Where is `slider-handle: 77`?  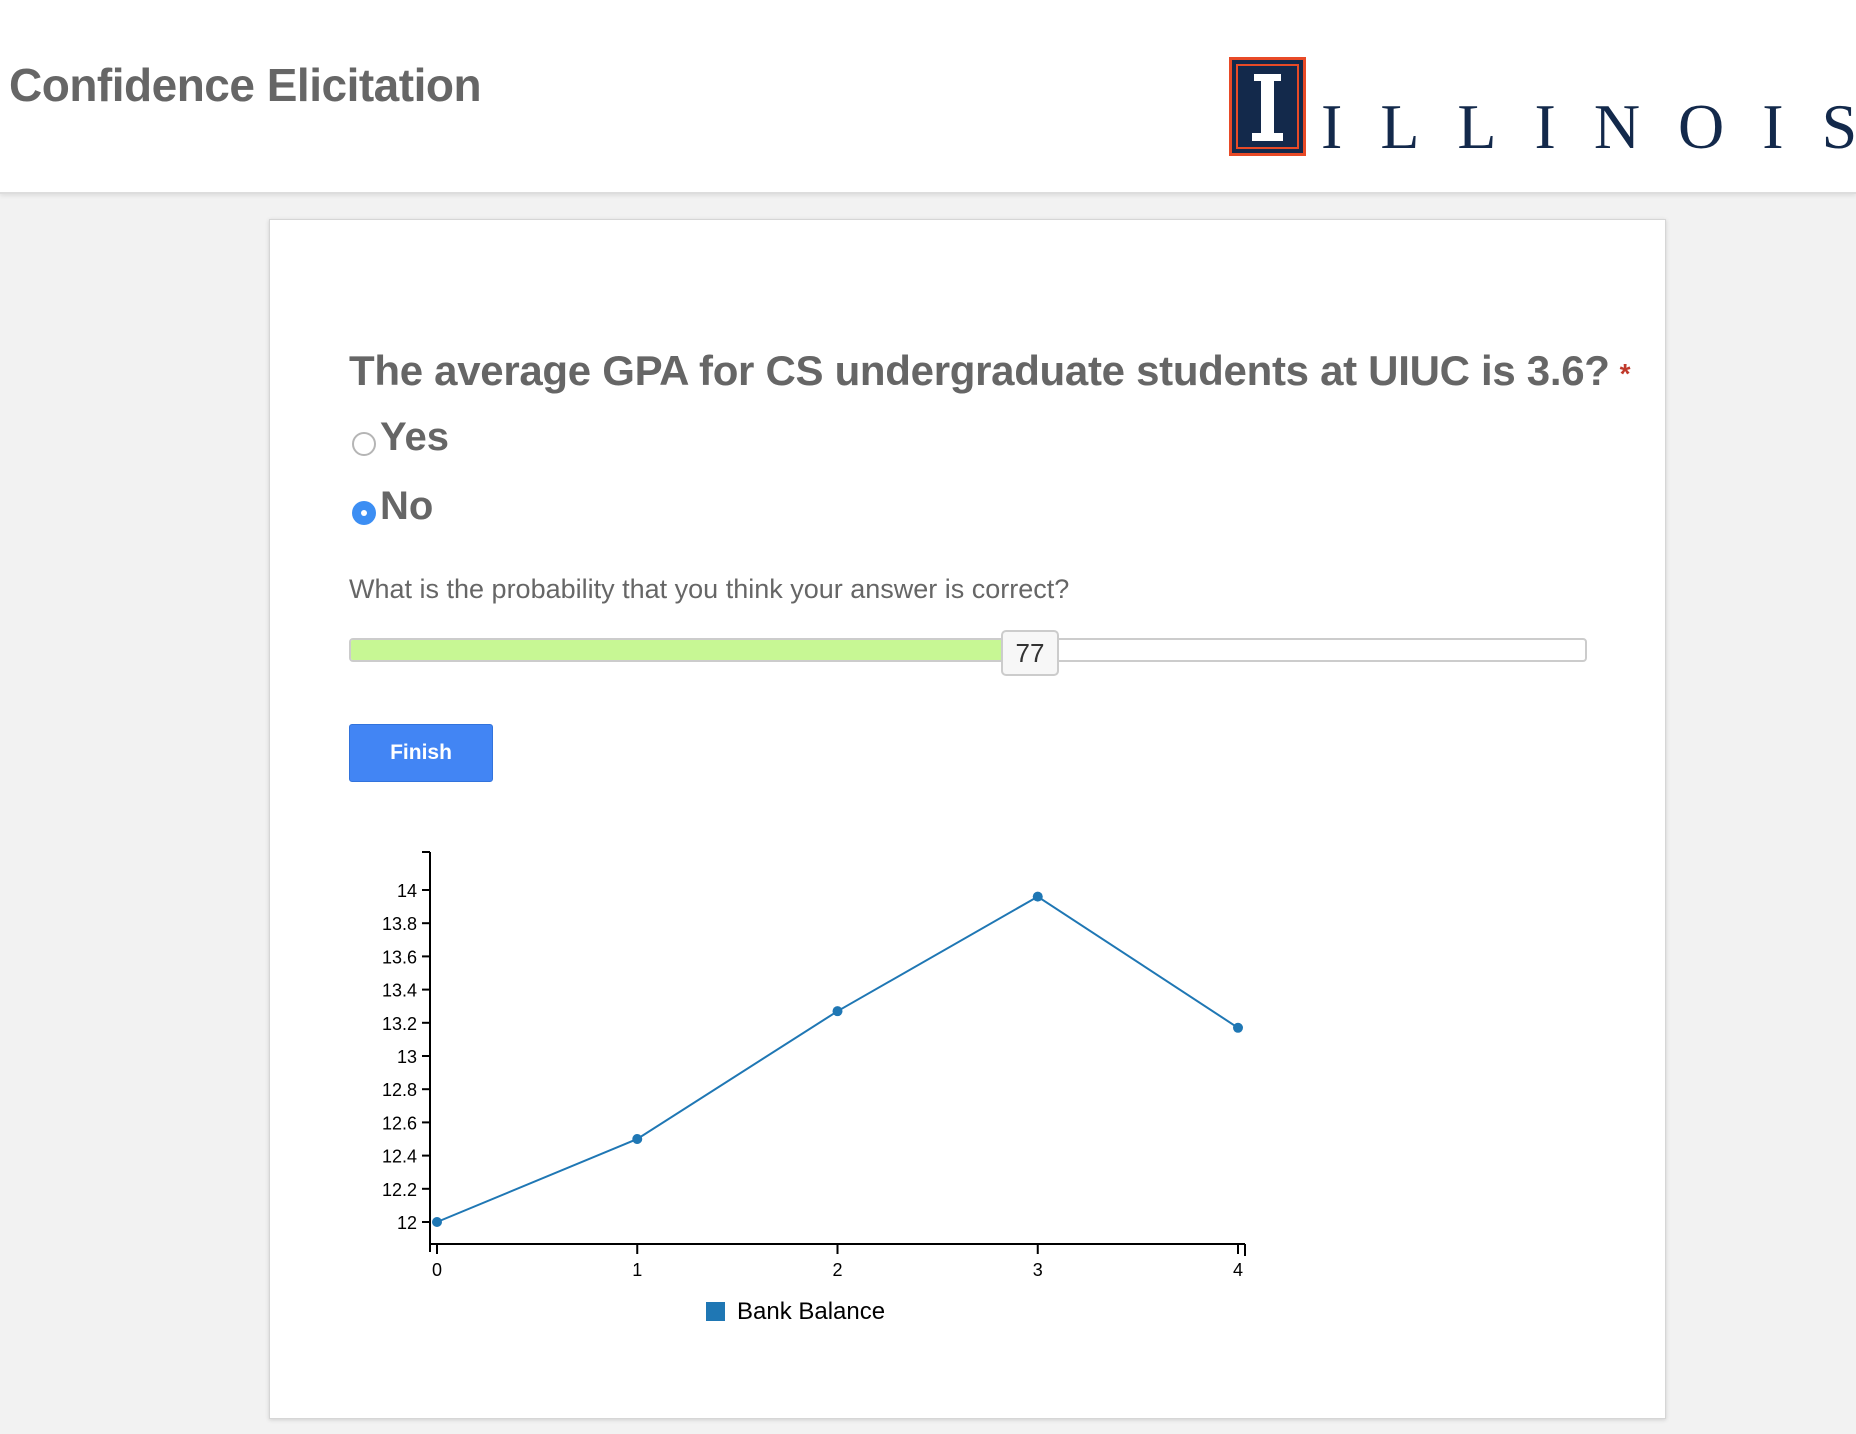 slider-handle: 77 is located at coordinates (1030, 653).